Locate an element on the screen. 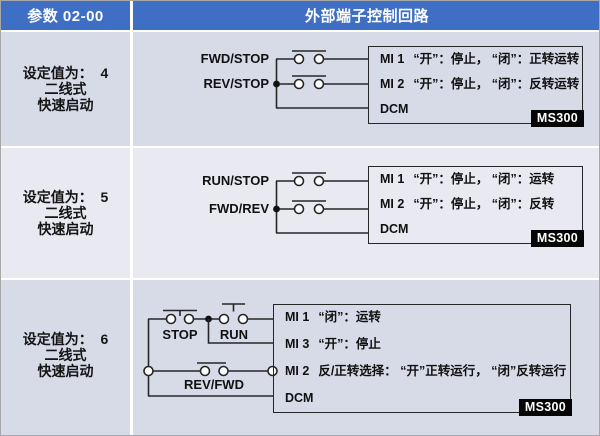  wire-label-fwd-stop: FWD/STOP is located at coordinates (234, 58).